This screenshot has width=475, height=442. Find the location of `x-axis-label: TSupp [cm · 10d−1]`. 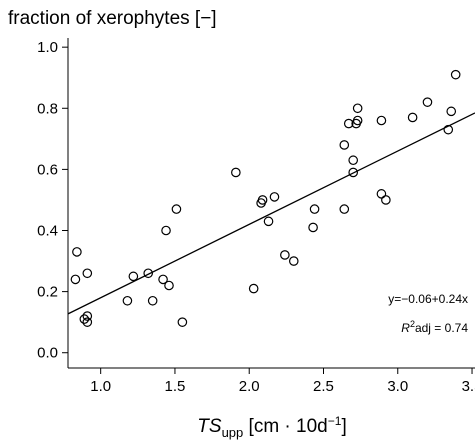

x-axis-label: TSupp [cm · 10d−1] is located at coordinates (271, 427).